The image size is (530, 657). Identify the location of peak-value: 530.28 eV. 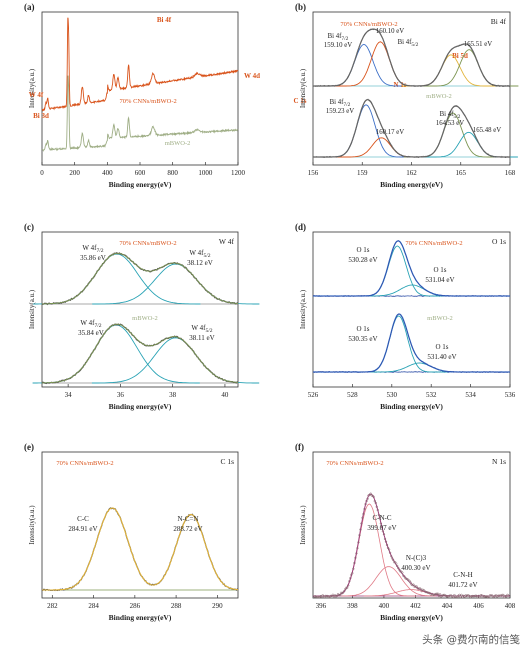
(362, 260).